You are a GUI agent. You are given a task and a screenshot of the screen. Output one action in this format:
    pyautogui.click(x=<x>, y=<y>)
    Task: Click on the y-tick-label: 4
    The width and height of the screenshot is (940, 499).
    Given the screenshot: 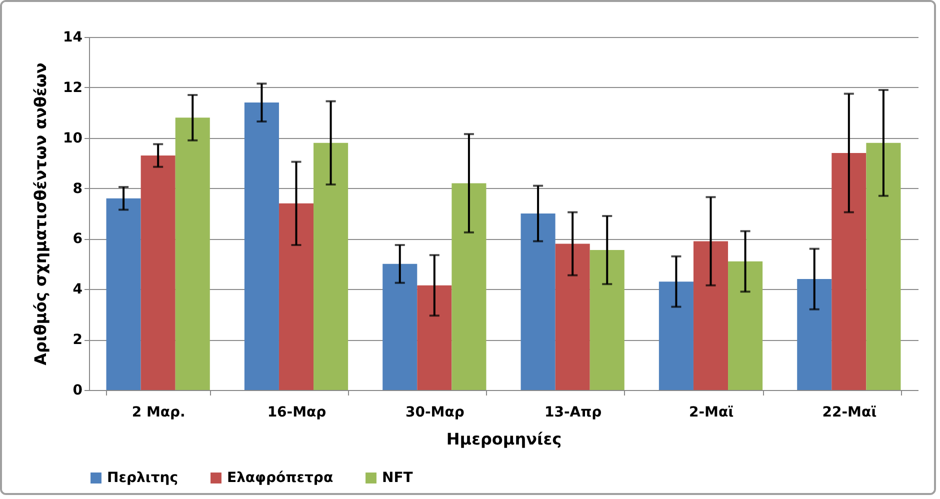 What is the action you would take?
    pyautogui.click(x=77, y=290)
    